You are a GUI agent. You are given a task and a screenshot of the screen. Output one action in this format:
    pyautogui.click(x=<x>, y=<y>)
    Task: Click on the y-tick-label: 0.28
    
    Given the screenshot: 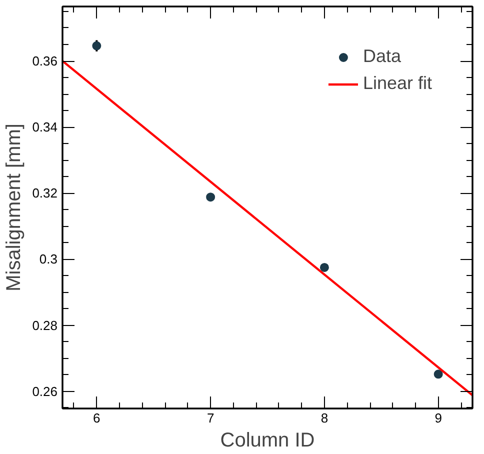 What is the action you would take?
    pyautogui.click(x=45, y=325)
    